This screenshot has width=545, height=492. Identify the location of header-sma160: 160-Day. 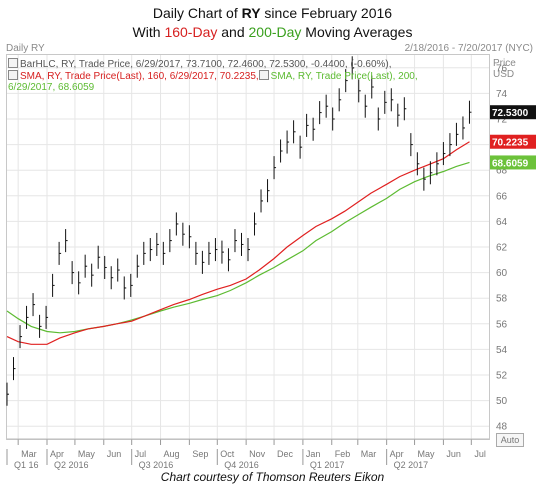
(191, 32).